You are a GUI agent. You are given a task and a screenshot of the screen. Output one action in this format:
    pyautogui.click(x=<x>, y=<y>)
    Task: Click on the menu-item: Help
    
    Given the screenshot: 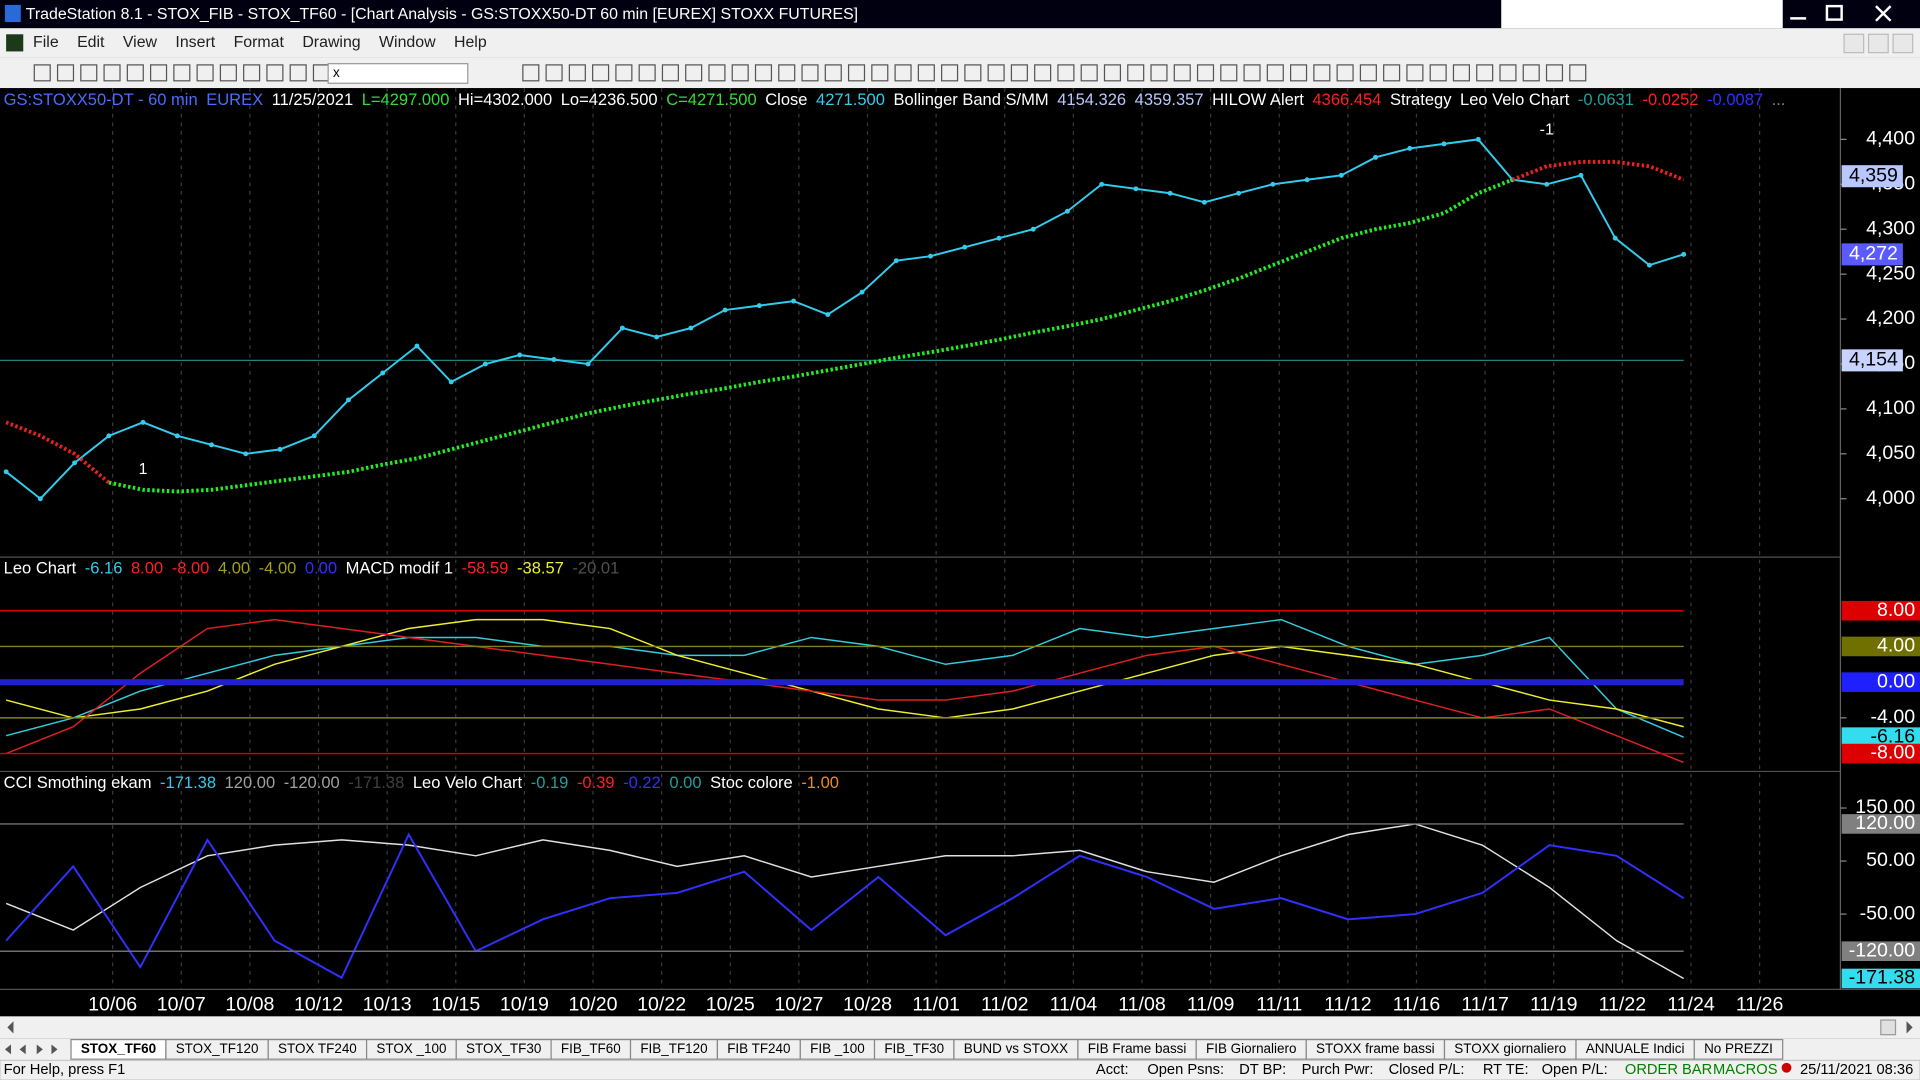 What is the action you would take?
    pyautogui.click(x=470, y=42)
    